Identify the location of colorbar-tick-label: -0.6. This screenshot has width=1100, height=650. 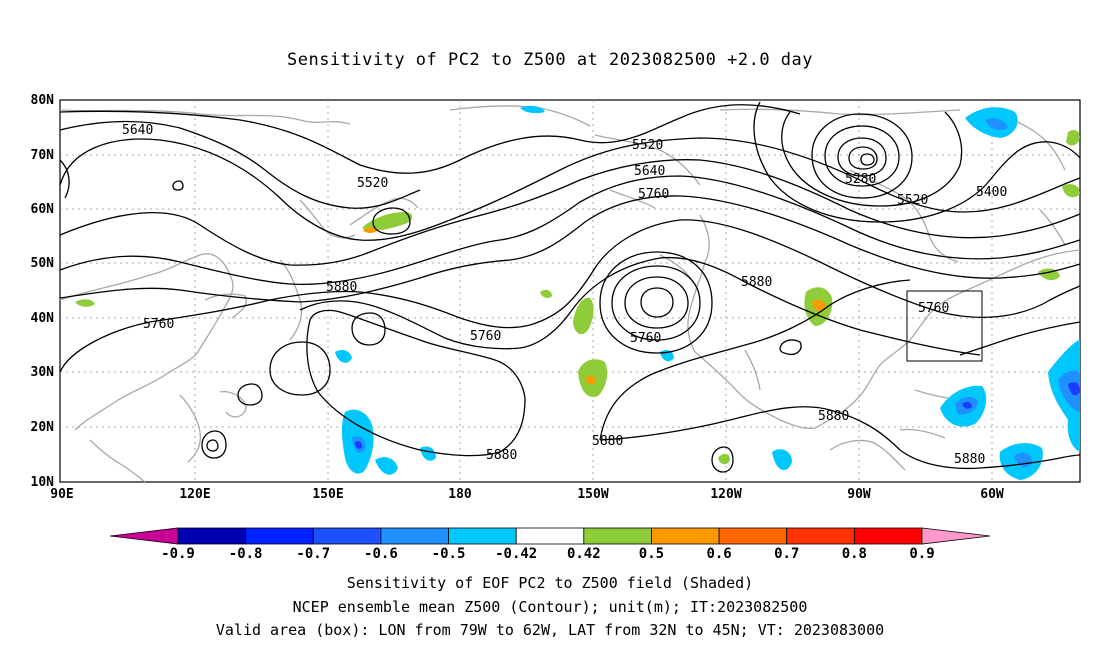
(381, 554).